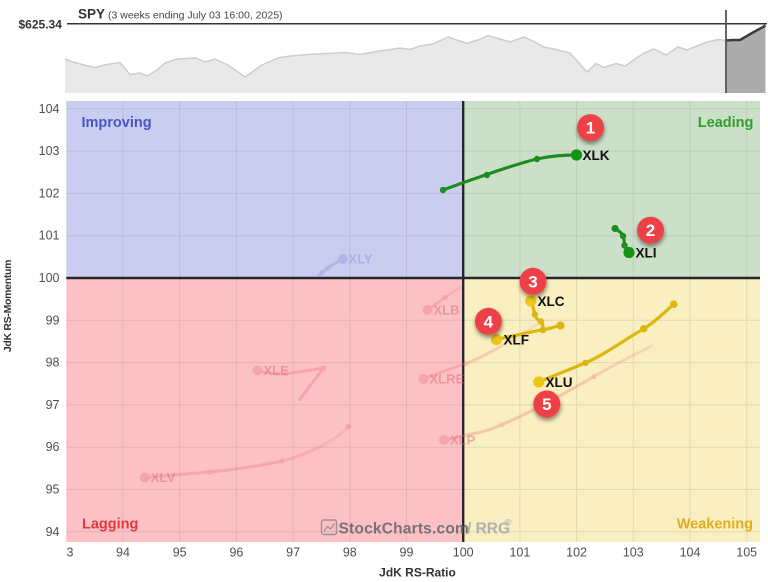 The height and width of the screenshot is (582, 768). I want to click on svg-text: XLV, so click(163, 477).